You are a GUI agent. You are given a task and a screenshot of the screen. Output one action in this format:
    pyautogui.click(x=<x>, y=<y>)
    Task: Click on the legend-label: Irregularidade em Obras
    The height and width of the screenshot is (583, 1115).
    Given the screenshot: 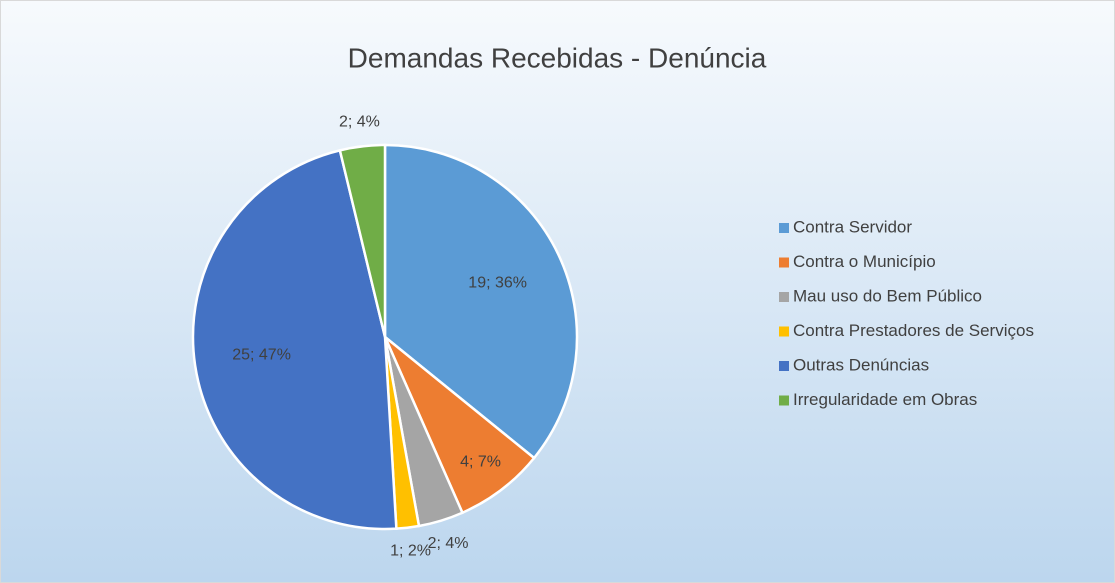 What is the action you would take?
    pyautogui.click(x=885, y=399)
    